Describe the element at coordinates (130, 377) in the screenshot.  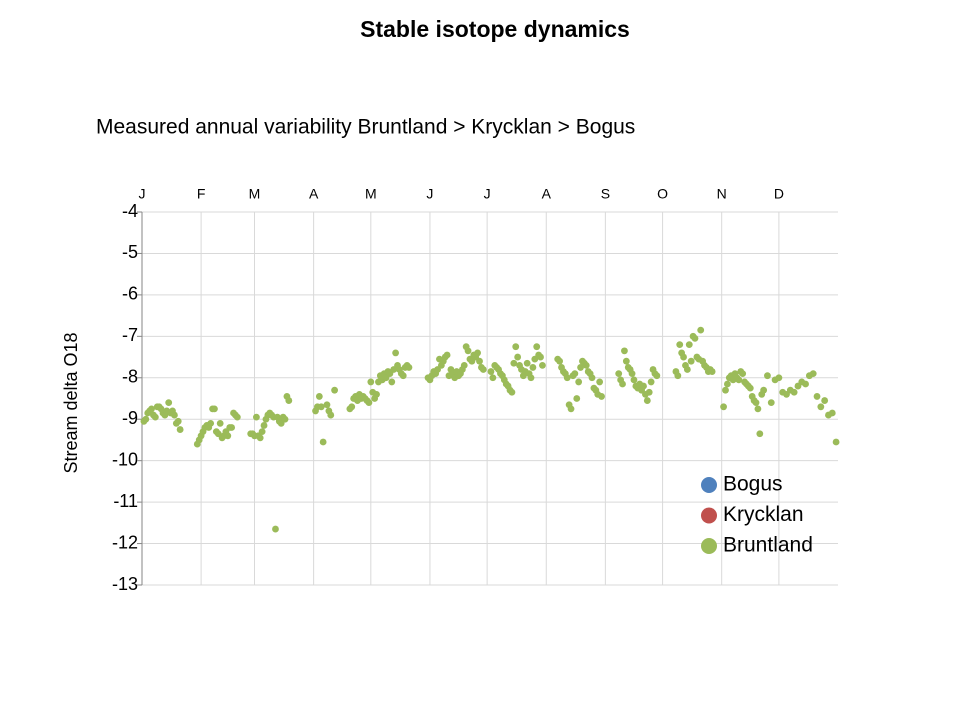
I see `y-tick-label: -8` at that location.